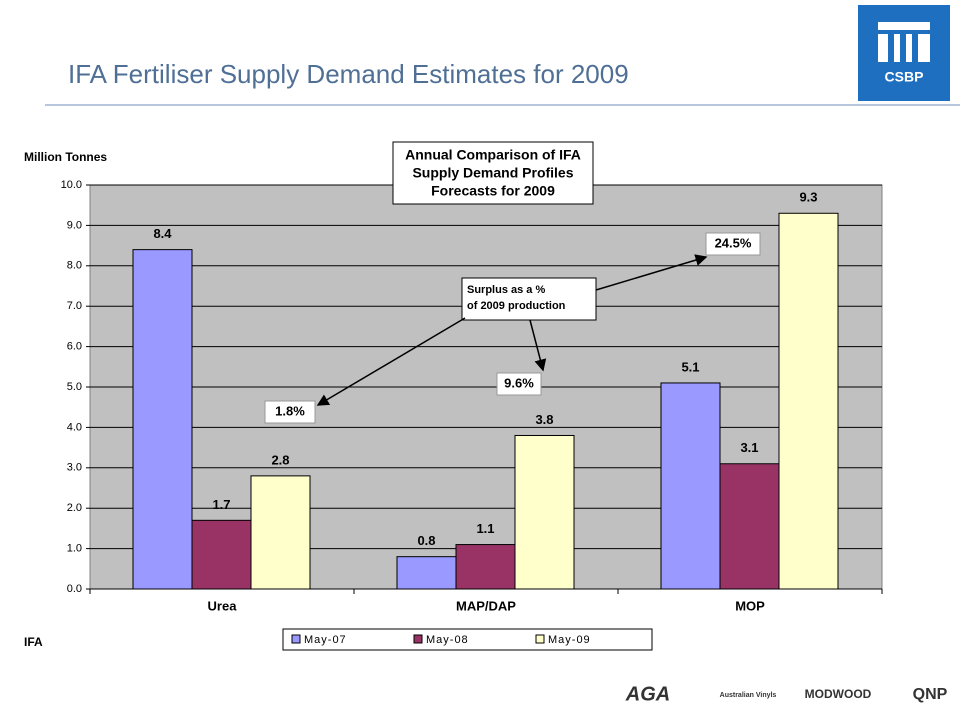  I want to click on chart-title: Supply Demand Profiles, so click(492, 173).